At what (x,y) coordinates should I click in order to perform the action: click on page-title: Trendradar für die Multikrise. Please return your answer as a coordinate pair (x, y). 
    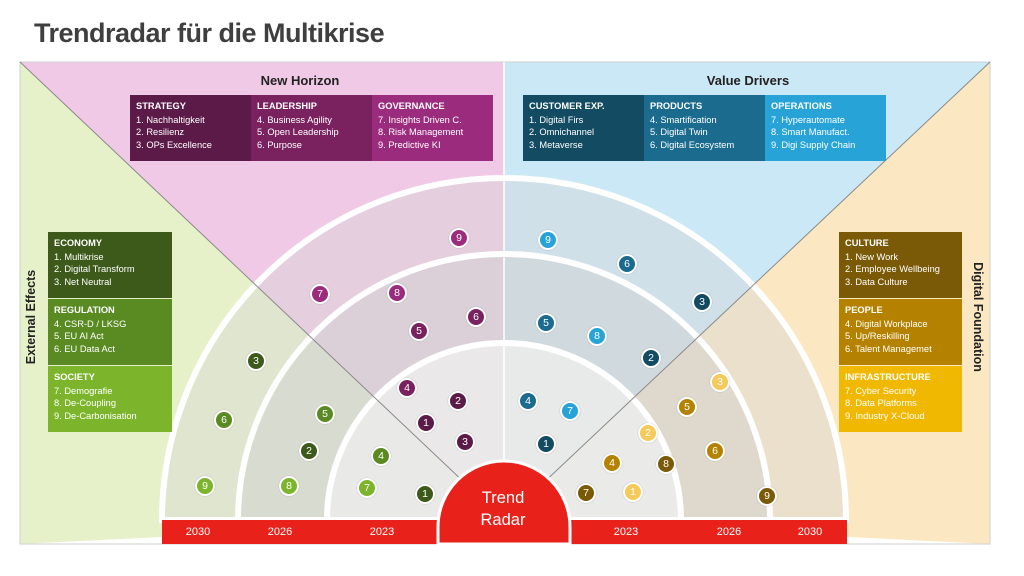
    Looking at the image, I should click on (209, 33).